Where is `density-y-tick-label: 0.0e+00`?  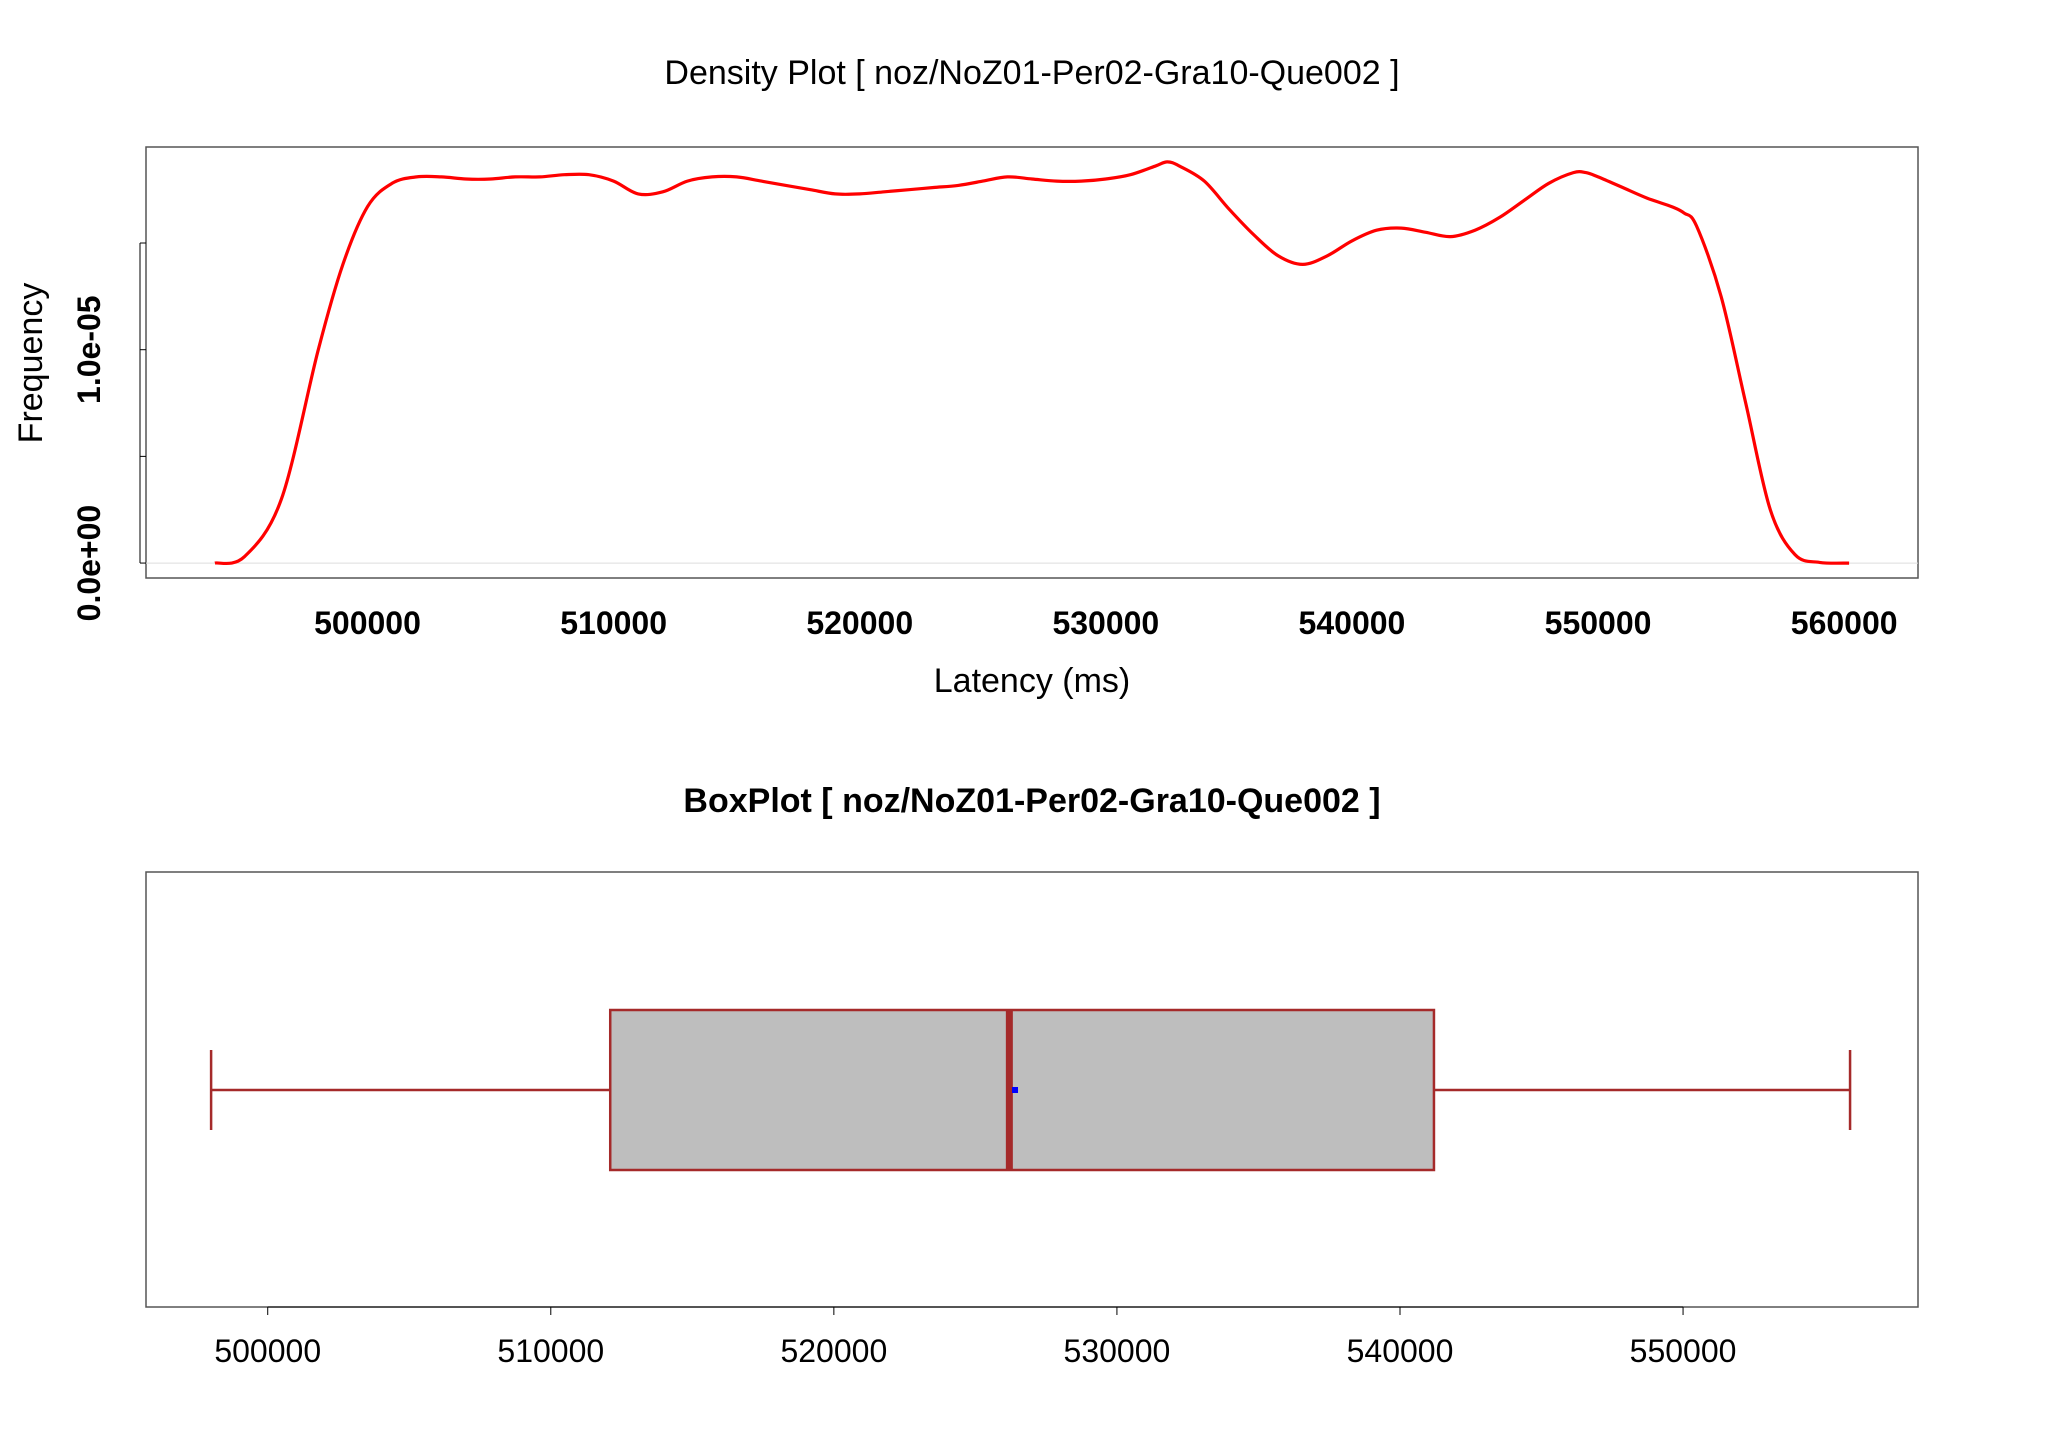
density-y-tick-label: 0.0e+00 is located at coordinates (89, 563).